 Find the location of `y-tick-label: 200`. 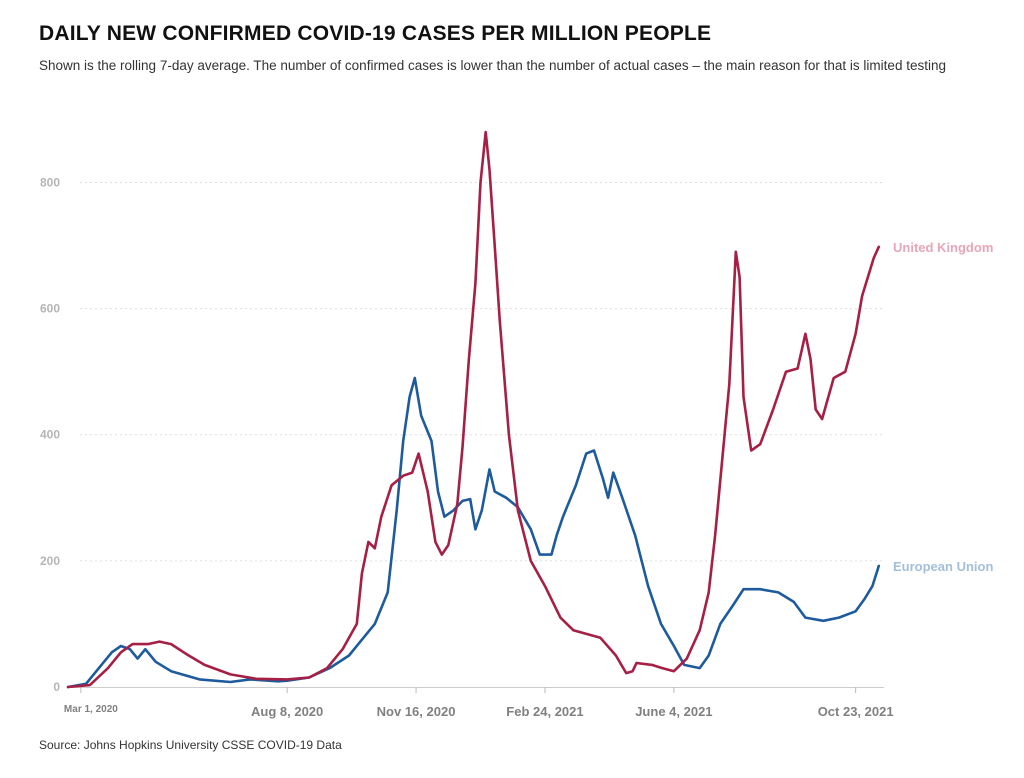

y-tick-label: 200 is located at coordinates (50, 561).